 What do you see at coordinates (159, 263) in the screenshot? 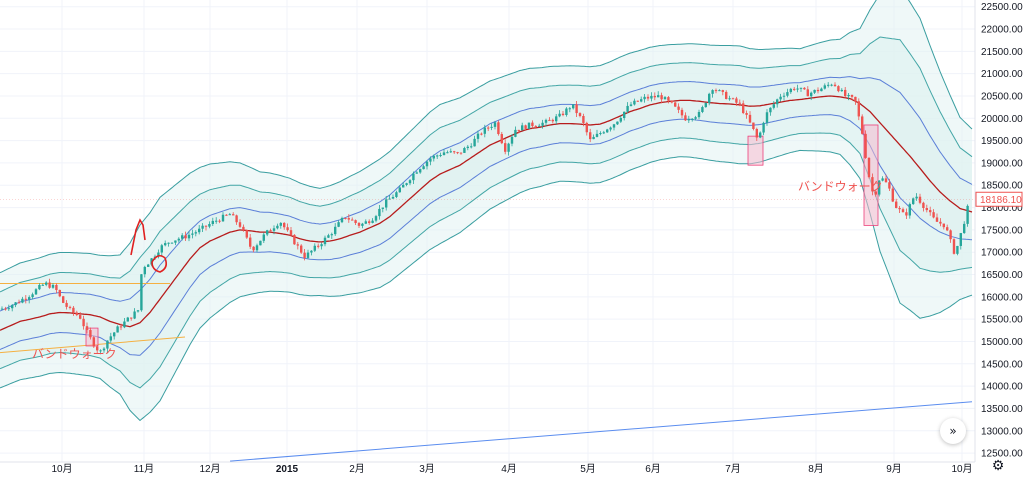
I see `freehand-circle` at bounding box center [159, 263].